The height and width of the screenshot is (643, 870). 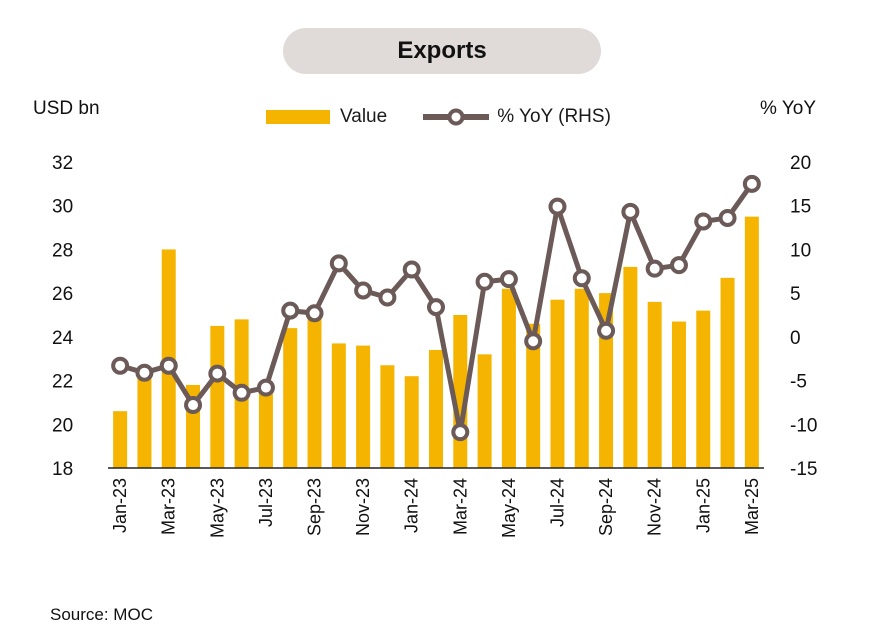 What do you see at coordinates (120, 505) in the screenshot?
I see `x-tick-label: Jan-23` at bounding box center [120, 505].